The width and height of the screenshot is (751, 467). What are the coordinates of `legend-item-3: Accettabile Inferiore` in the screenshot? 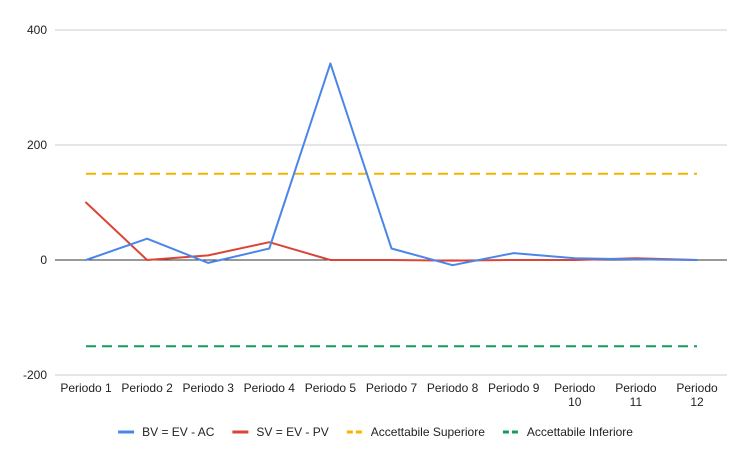 It's located at (567, 432).